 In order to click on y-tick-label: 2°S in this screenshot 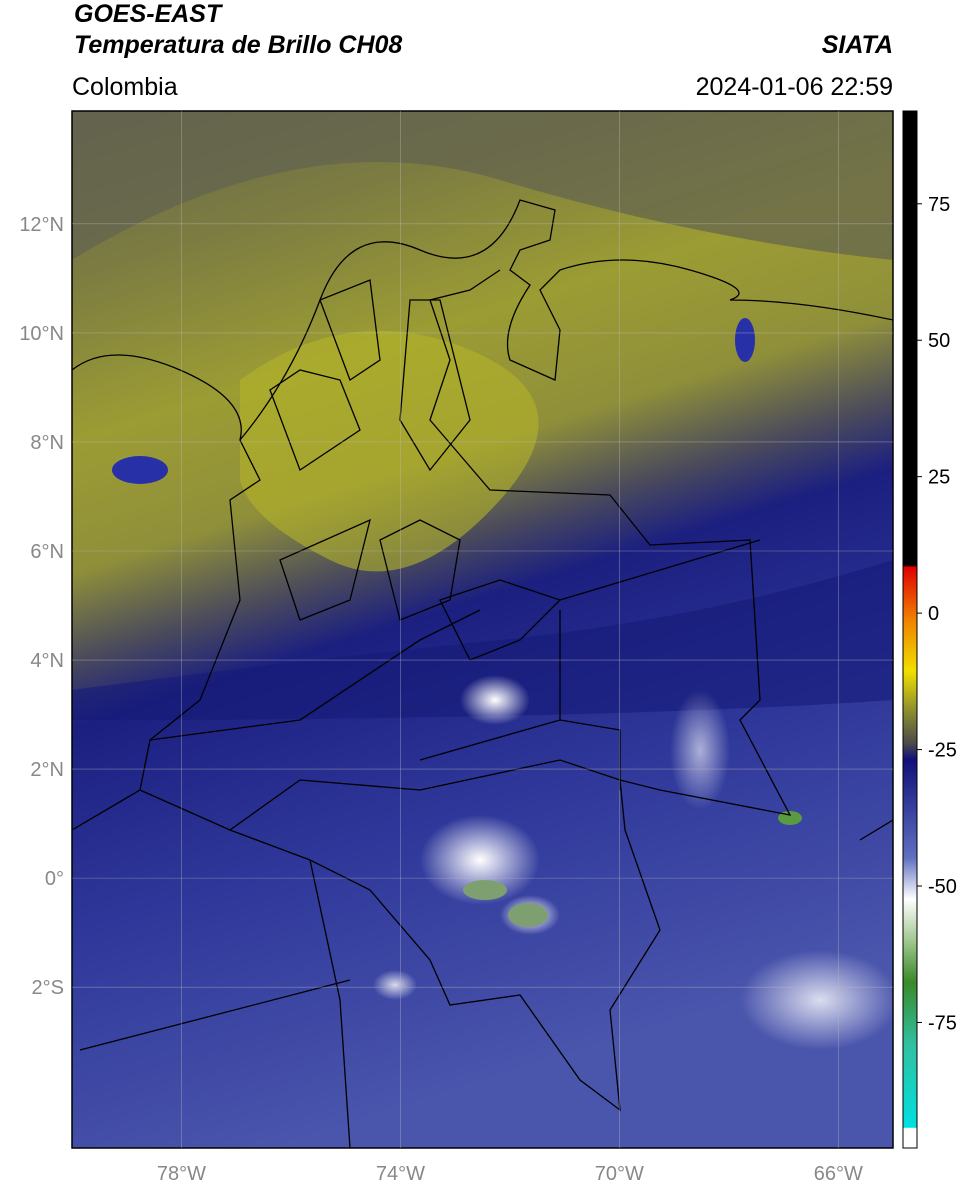, I will do `click(48, 988)`.